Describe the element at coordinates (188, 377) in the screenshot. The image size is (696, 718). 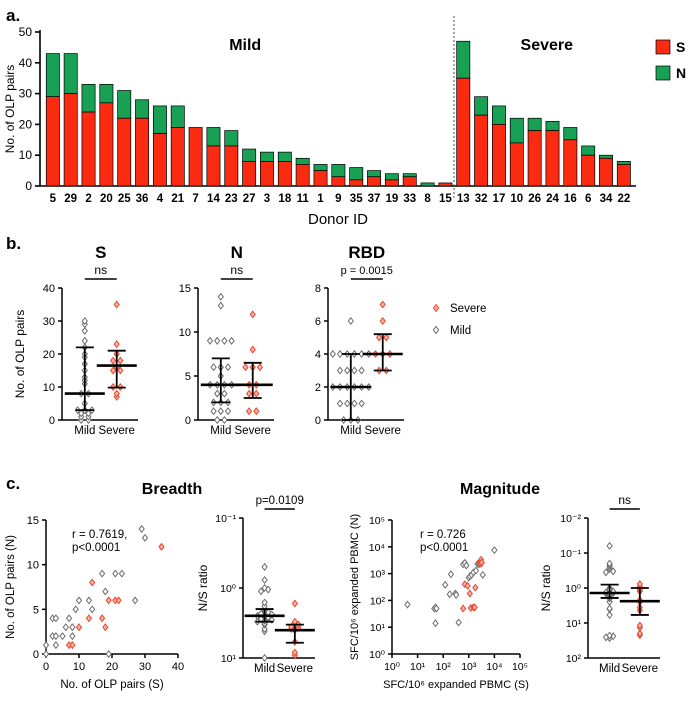
I see `y-tick-label: 5` at that location.